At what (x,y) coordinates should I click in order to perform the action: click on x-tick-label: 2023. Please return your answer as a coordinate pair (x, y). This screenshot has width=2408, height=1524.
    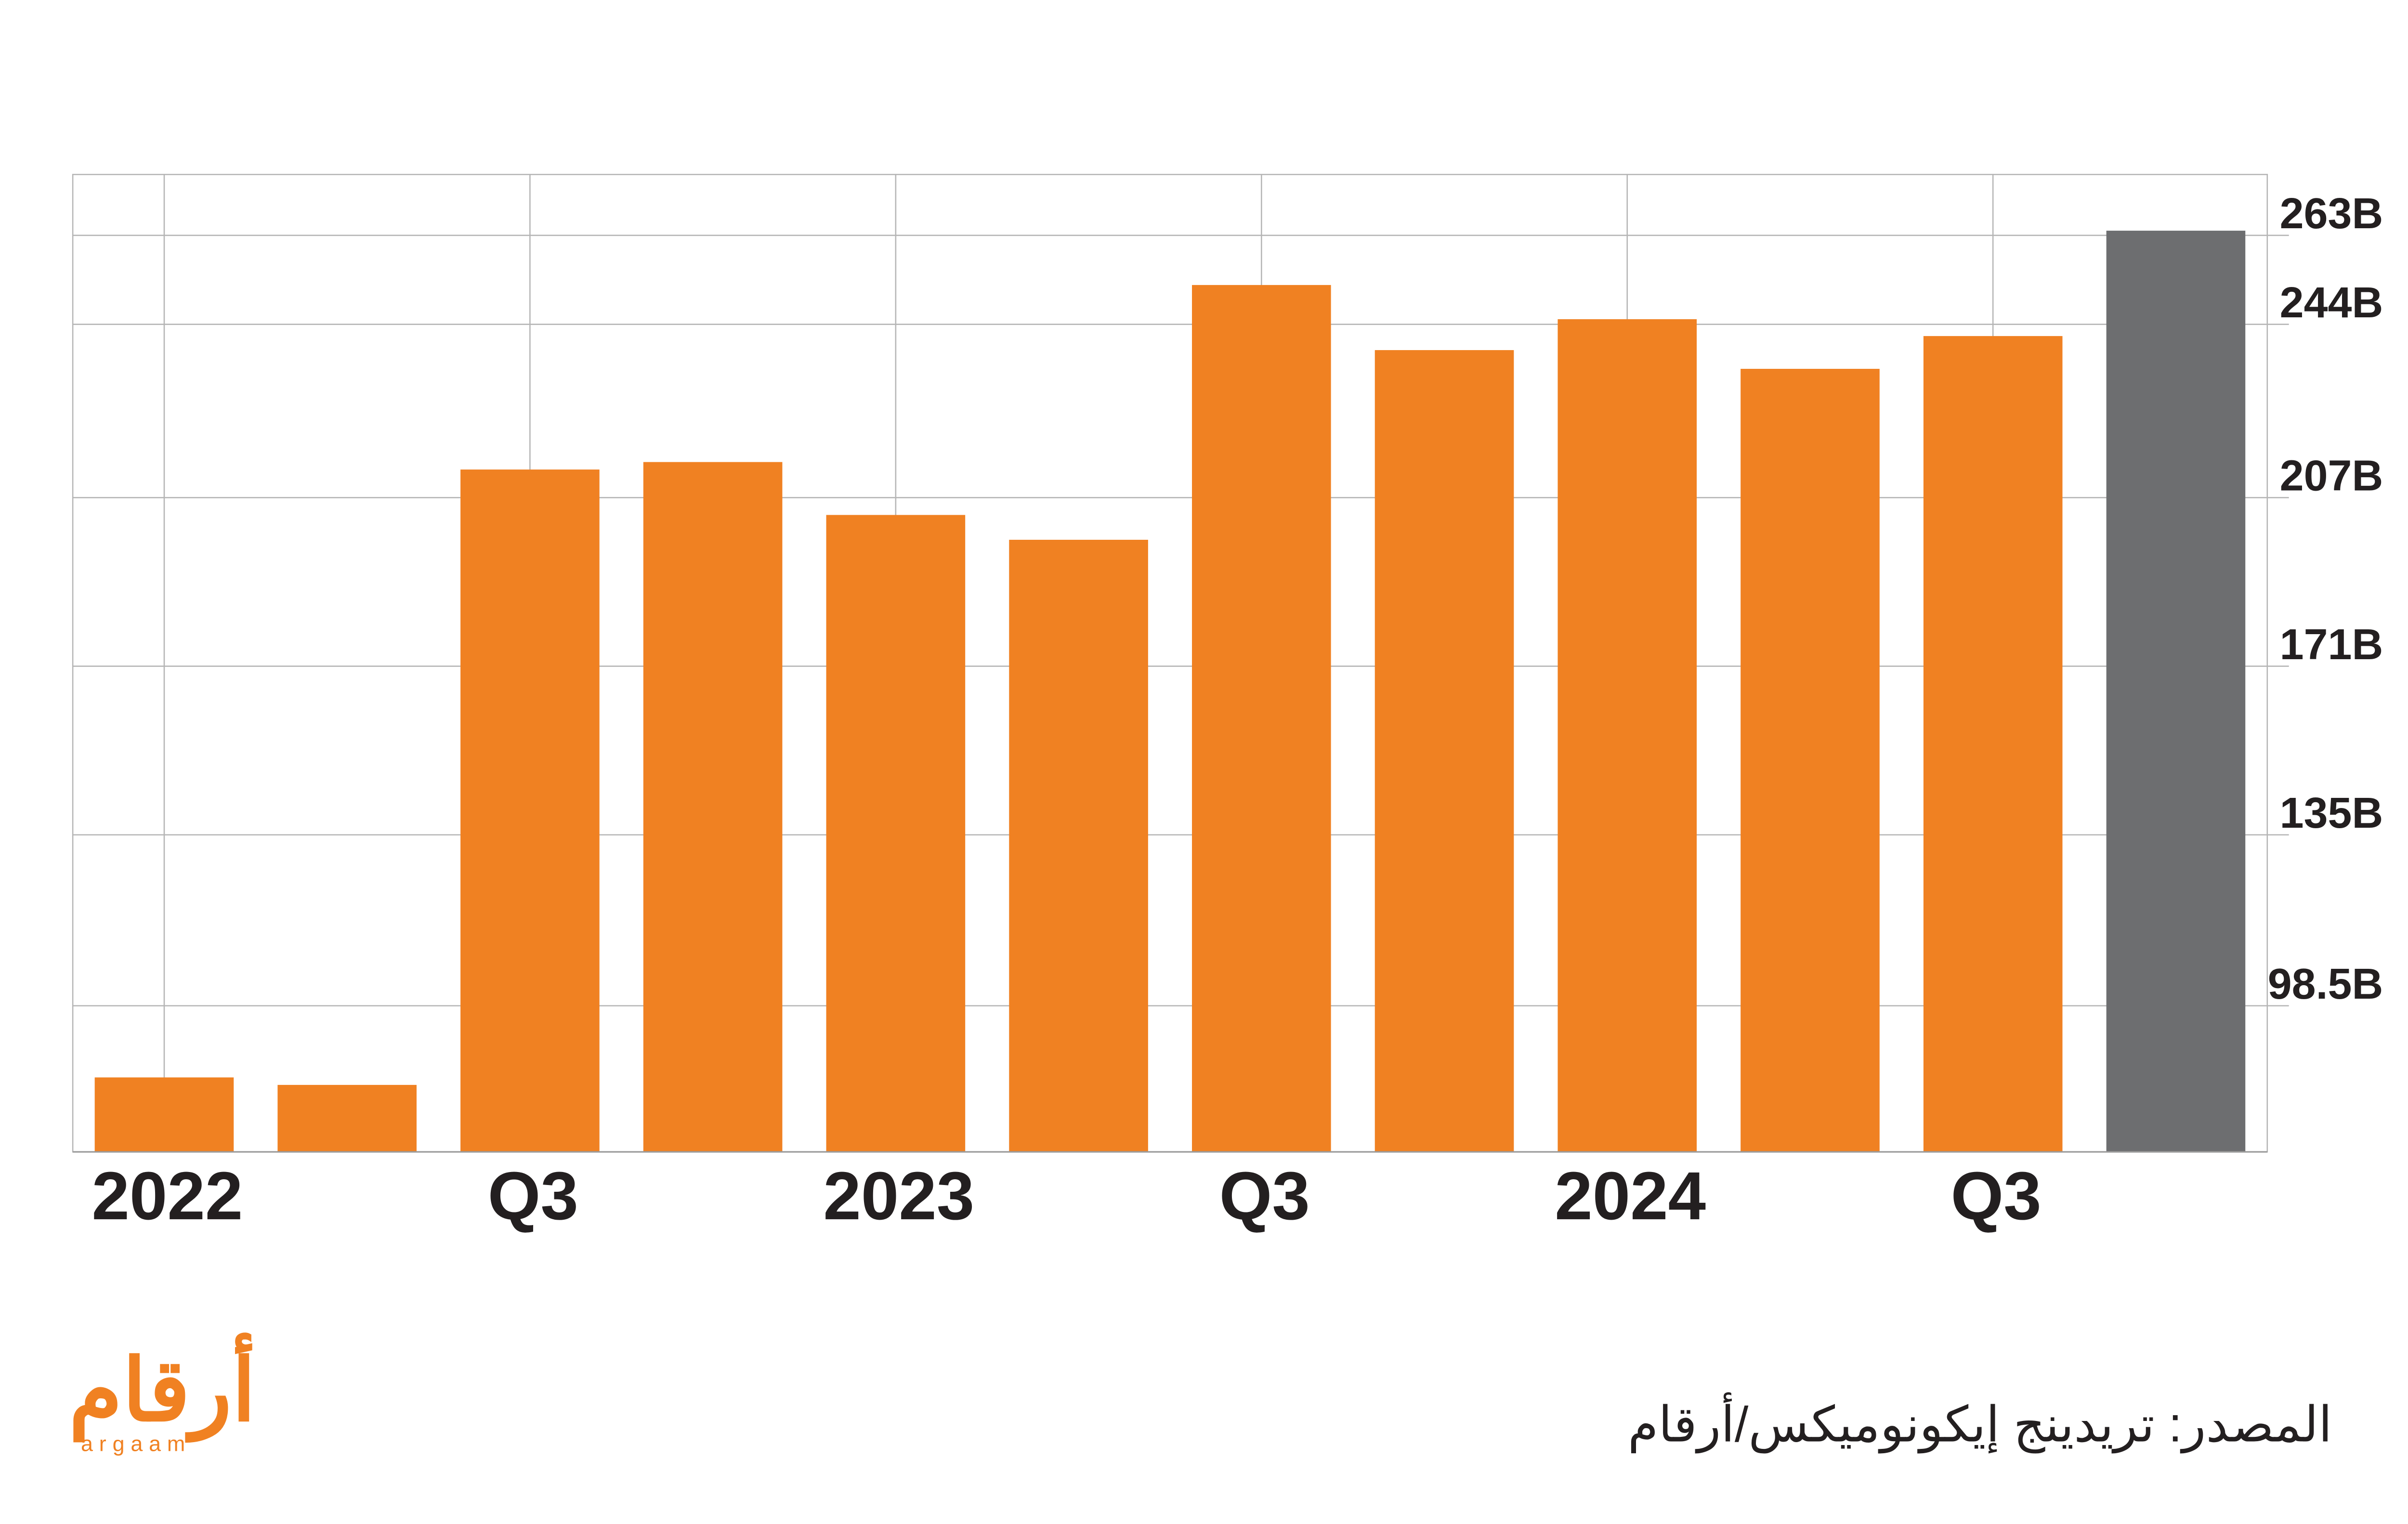
    Looking at the image, I should click on (898, 1196).